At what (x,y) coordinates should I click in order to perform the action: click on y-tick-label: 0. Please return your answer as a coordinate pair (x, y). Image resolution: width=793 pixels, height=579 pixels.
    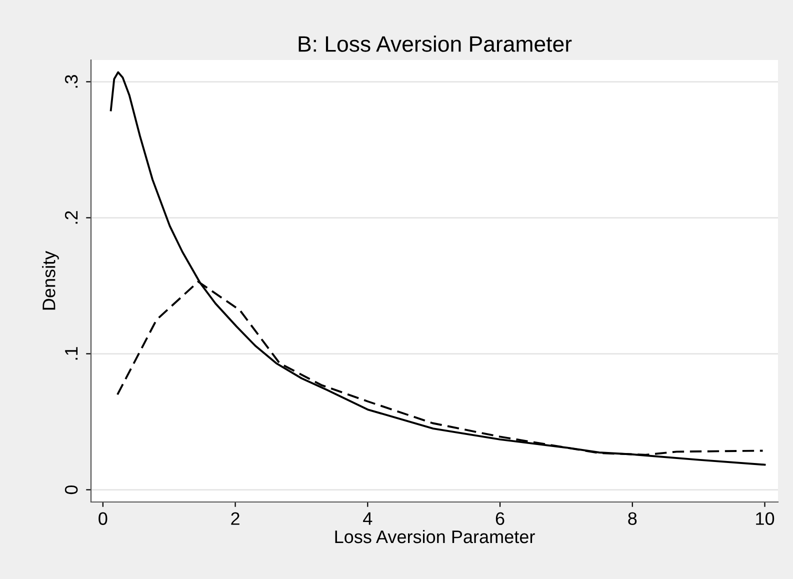
    Looking at the image, I should click on (71, 489).